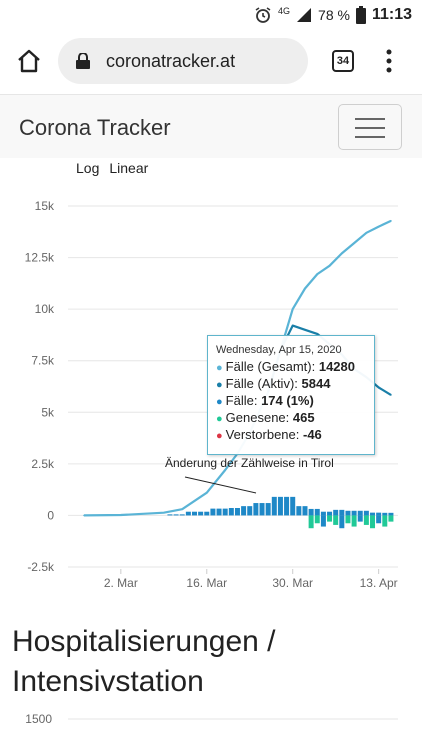 This screenshot has height=750, width=422. I want to click on y-axis-ticks: 15k 12.5k 10k 7.5k 5k 2.5k 0 -2.5k, so click(40, 386).